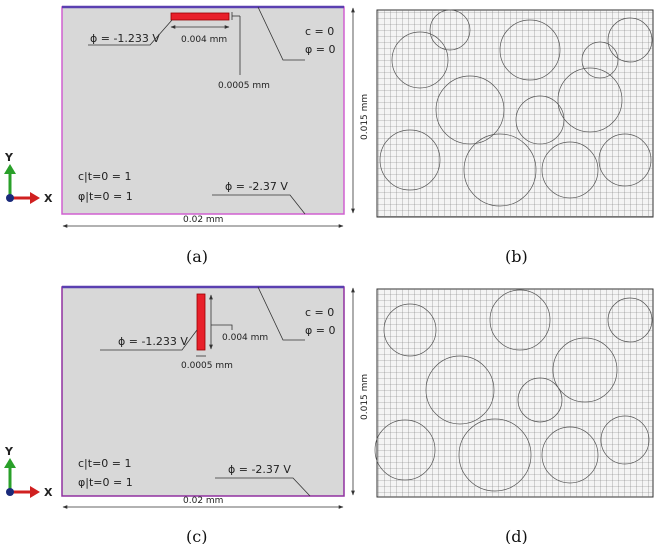 The width and height of the screenshot is (659, 544). What do you see at coordinates (244, 86) in the screenshot?
I see `electrode-thickness-label-a: 0.0005 mm` at bounding box center [244, 86].